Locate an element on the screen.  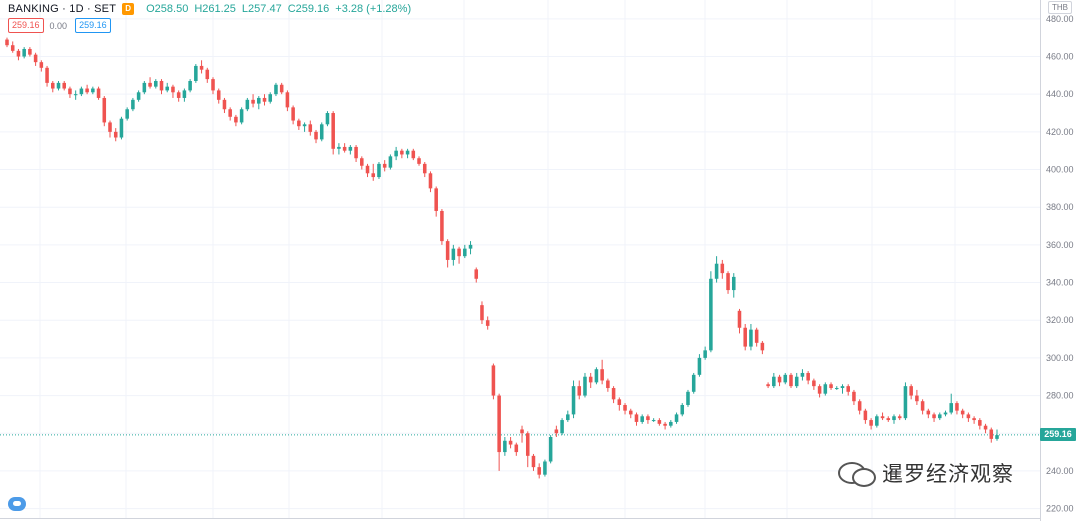
currency-label: THB is located at coordinates (1060, 7).